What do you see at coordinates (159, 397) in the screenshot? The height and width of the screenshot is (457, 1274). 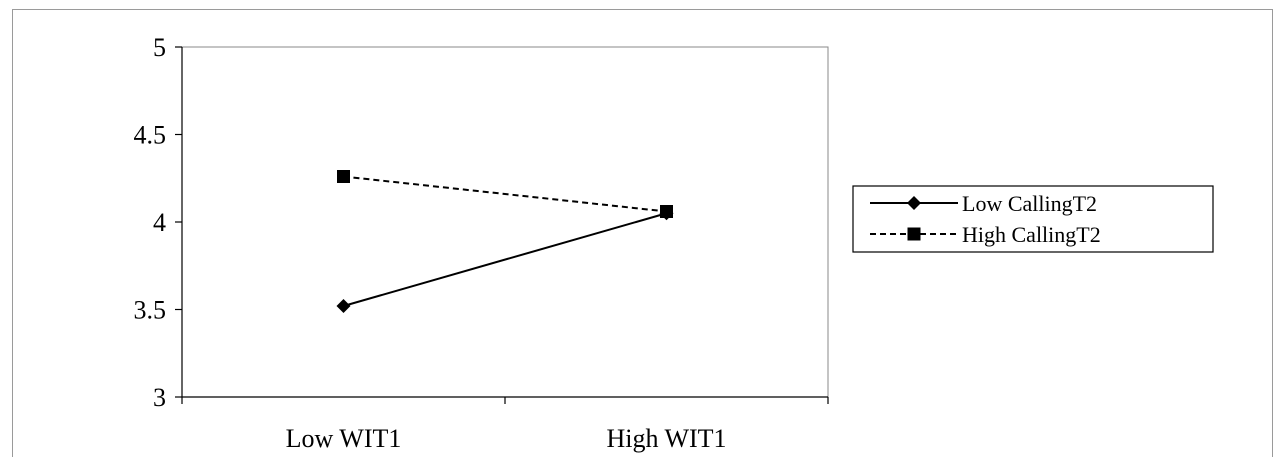 I see `y-tick-label: 3` at bounding box center [159, 397].